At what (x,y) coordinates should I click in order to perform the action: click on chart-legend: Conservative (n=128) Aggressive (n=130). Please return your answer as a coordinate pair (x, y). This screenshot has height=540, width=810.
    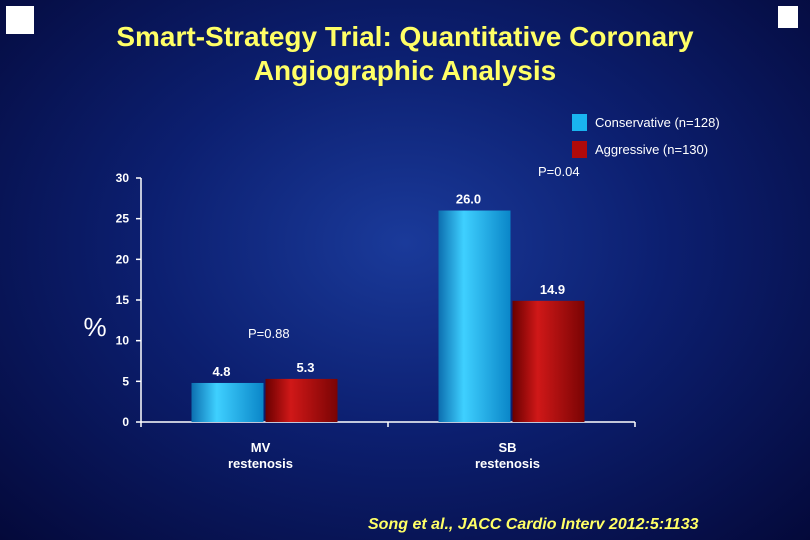
    Looking at the image, I should click on (646, 136).